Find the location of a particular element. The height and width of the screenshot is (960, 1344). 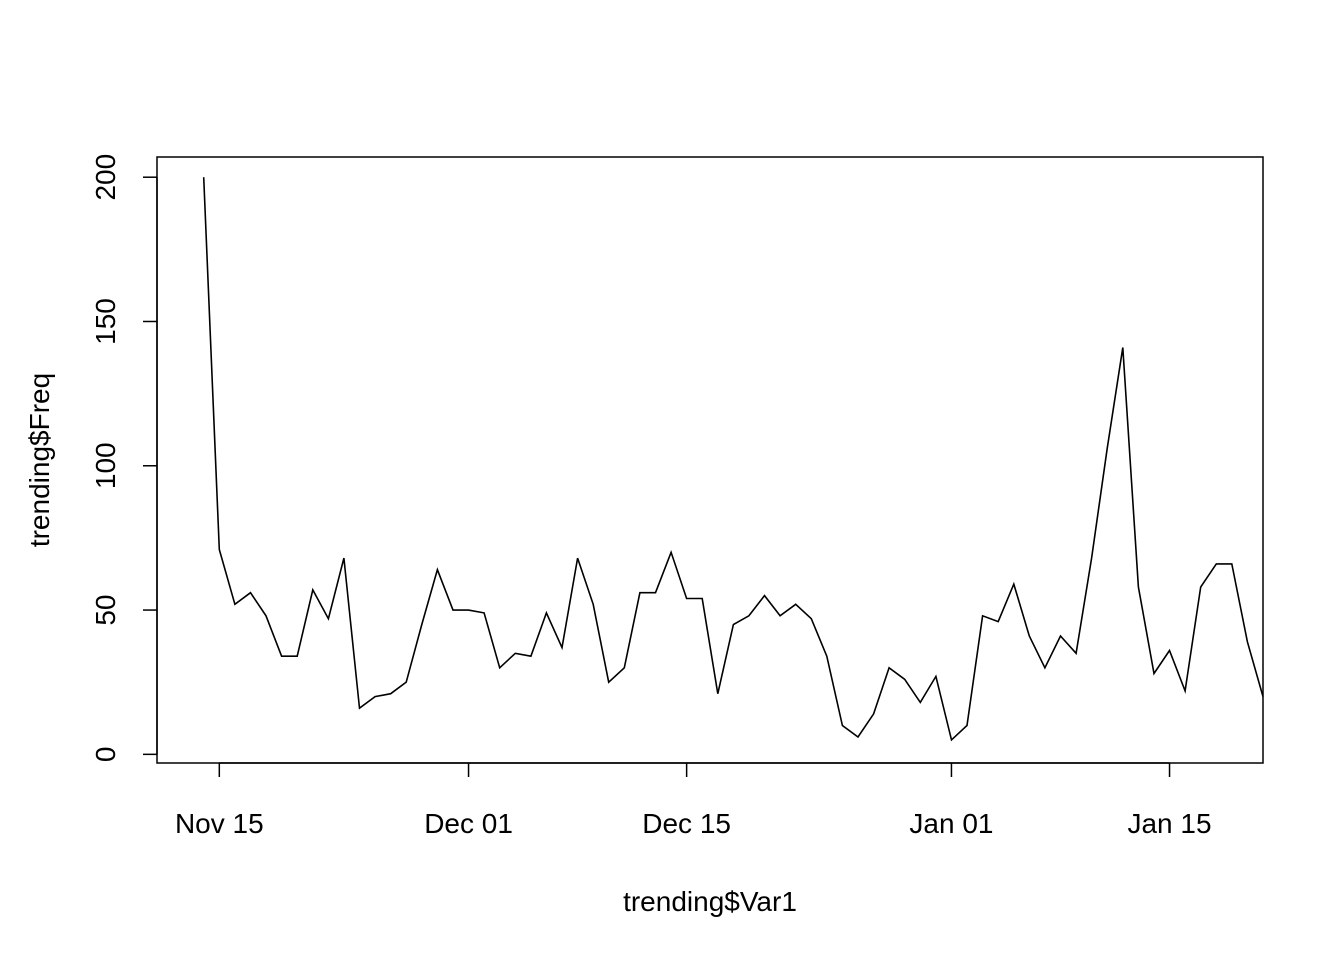

x-tick-label: Jan 01 is located at coordinates (951, 823).